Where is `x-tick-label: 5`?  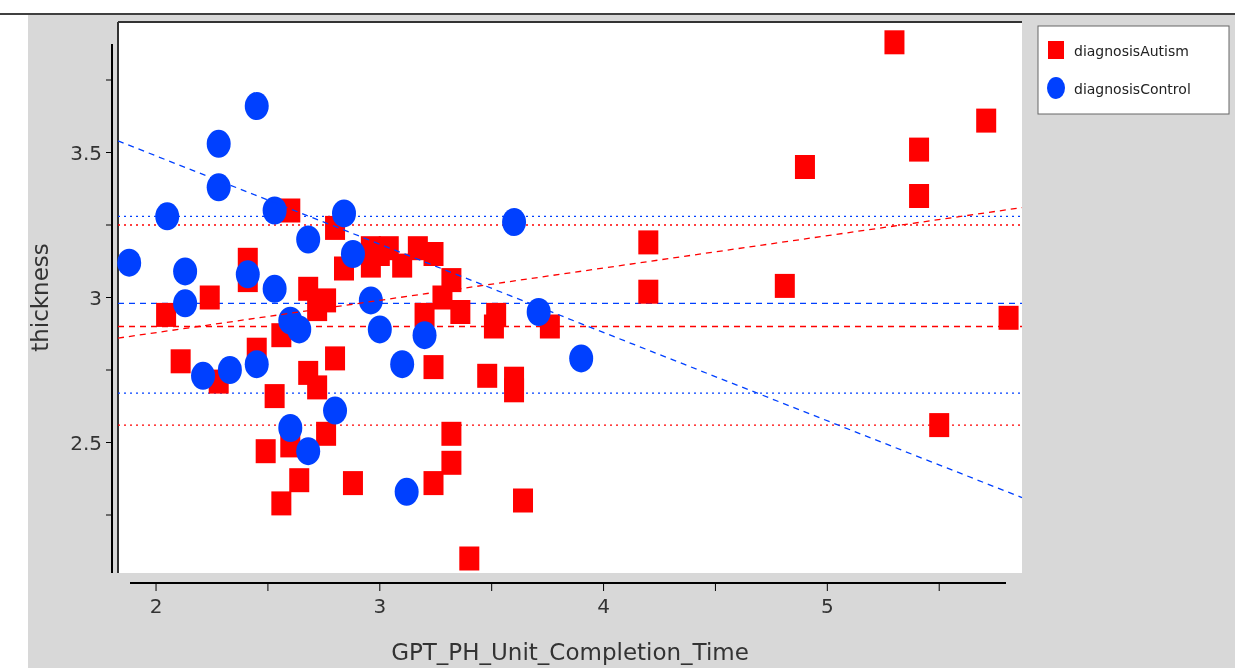 x-tick-label: 5 is located at coordinates (827, 606).